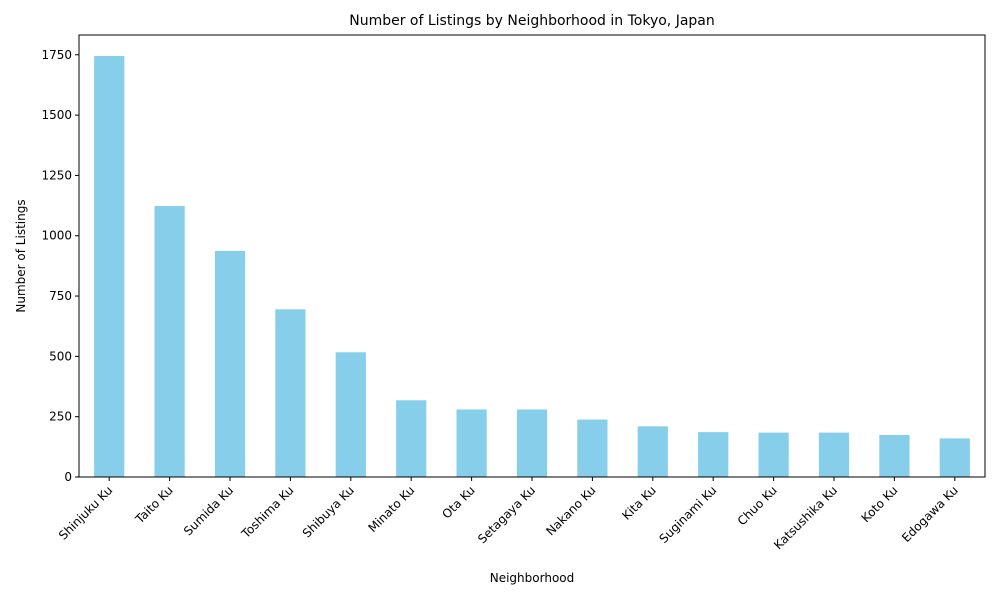 This screenshot has height=600, width=1000. Describe the element at coordinates (328, 511) in the screenshot. I see `x-tick-label: Shibuya Ku` at that location.